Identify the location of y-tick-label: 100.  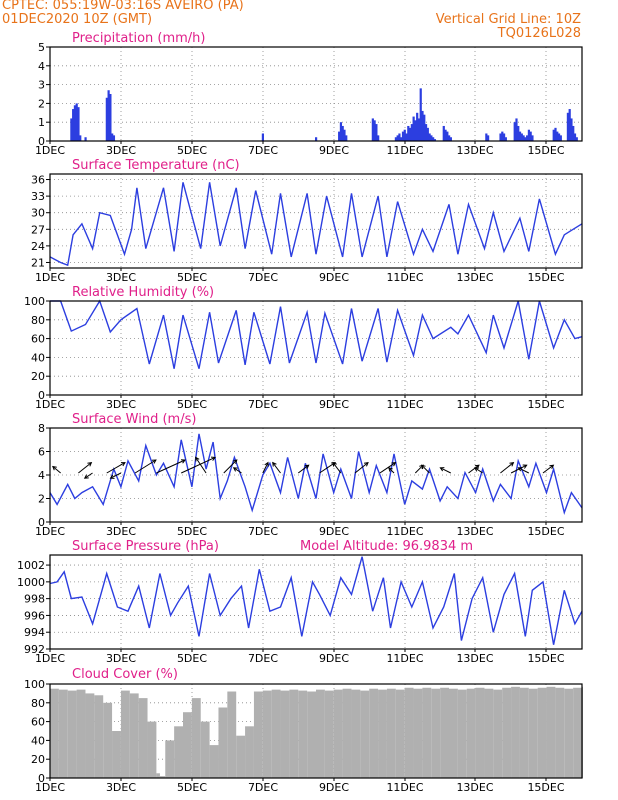
(34, 684).